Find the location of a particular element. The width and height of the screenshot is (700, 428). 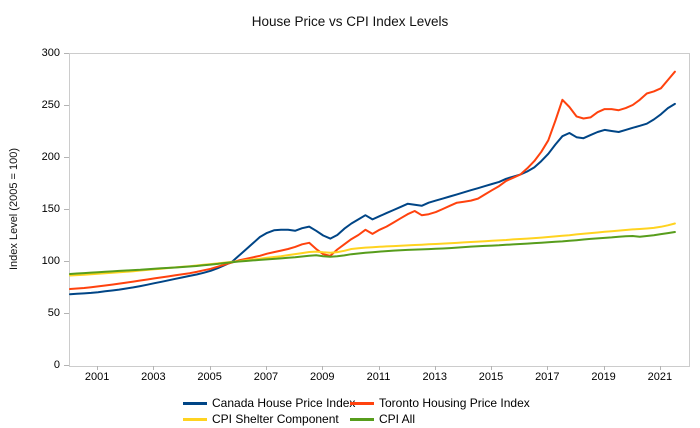

y-tick-label: 100 is located at coordinates (50, 260).